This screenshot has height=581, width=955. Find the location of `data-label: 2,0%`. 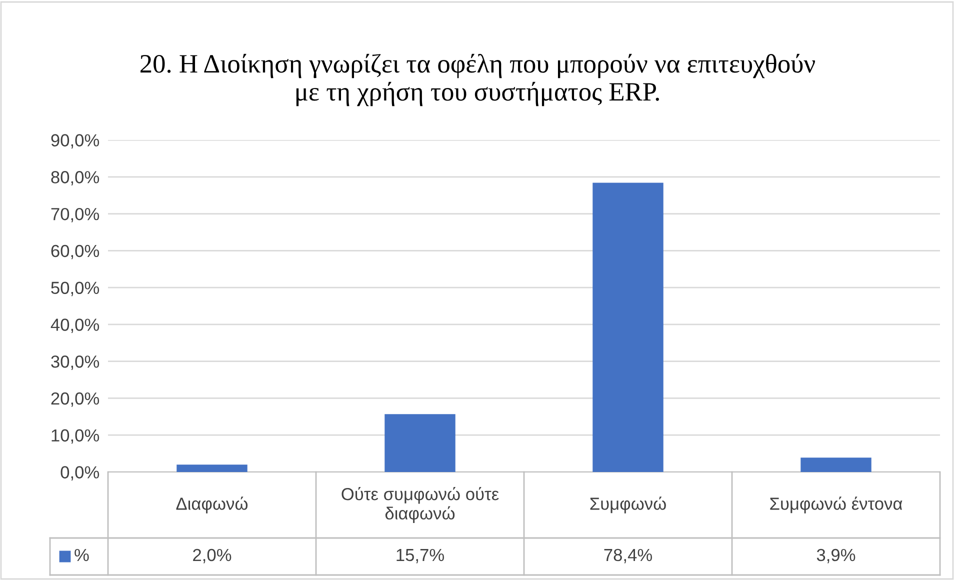

data-label: 2,0% is located at coordinates (212, 556).